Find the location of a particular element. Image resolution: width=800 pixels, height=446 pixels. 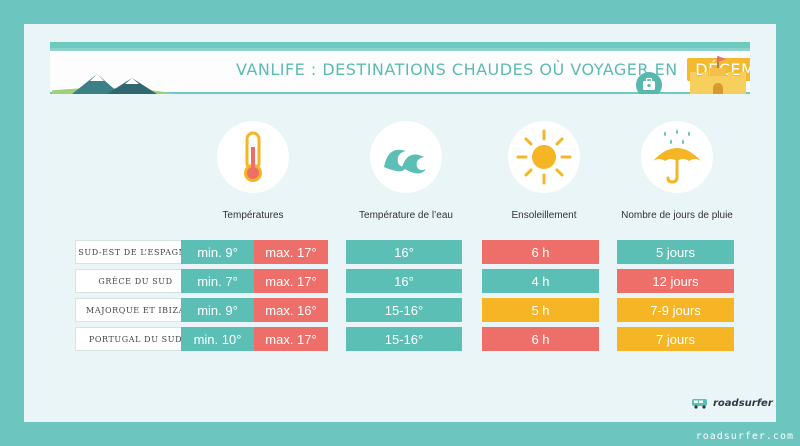

wave-icon is located at coordinates (406, 157).